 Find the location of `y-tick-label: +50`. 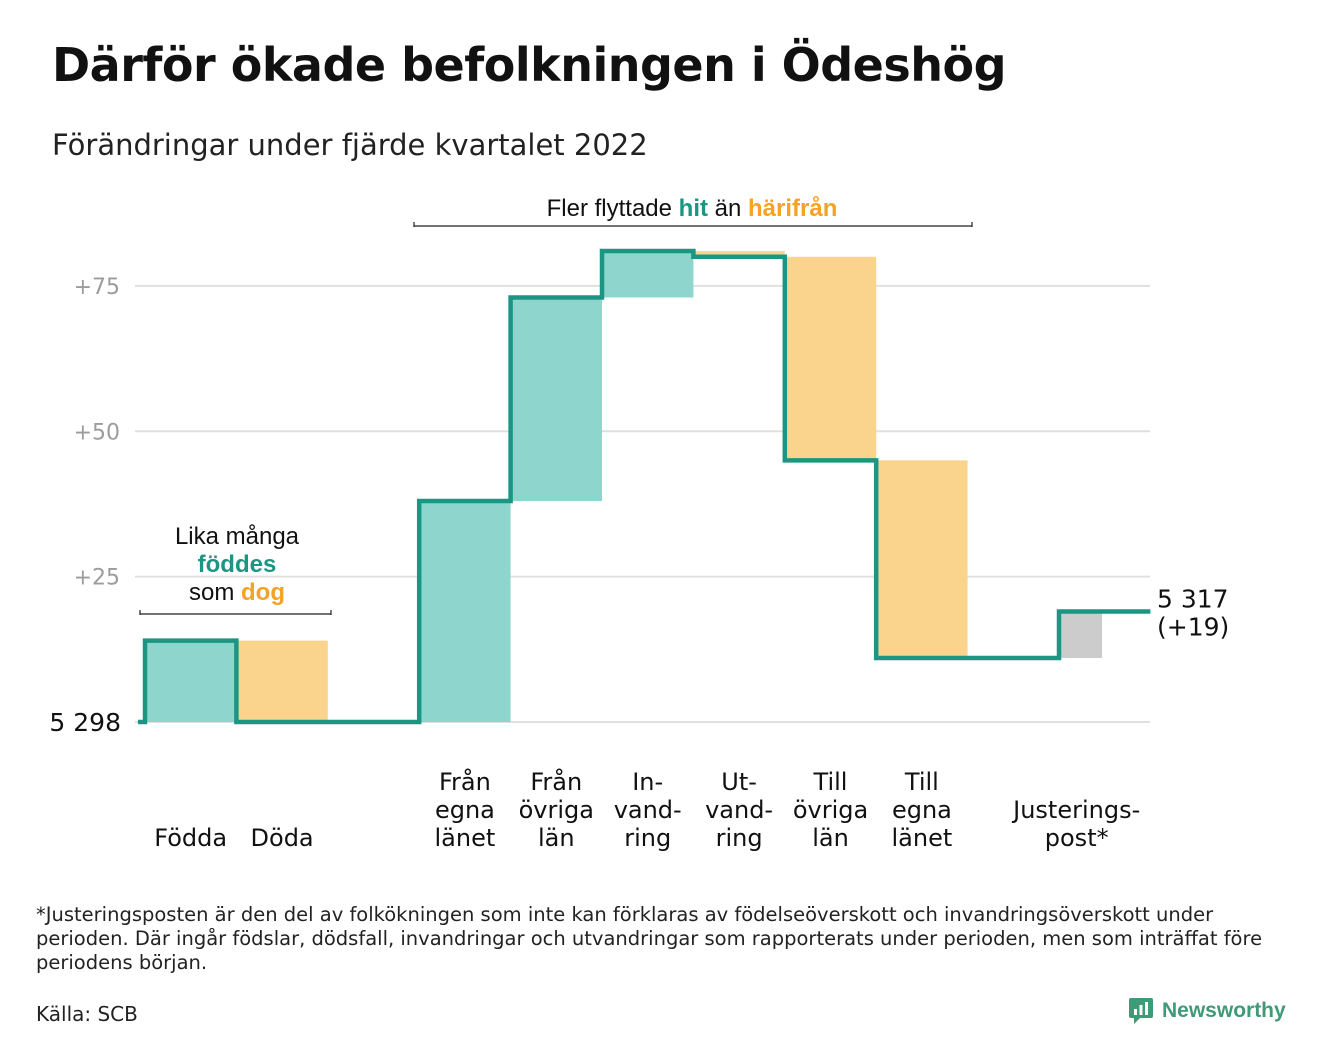

y-tick-label: +50 is located at coordinates (97, 432).